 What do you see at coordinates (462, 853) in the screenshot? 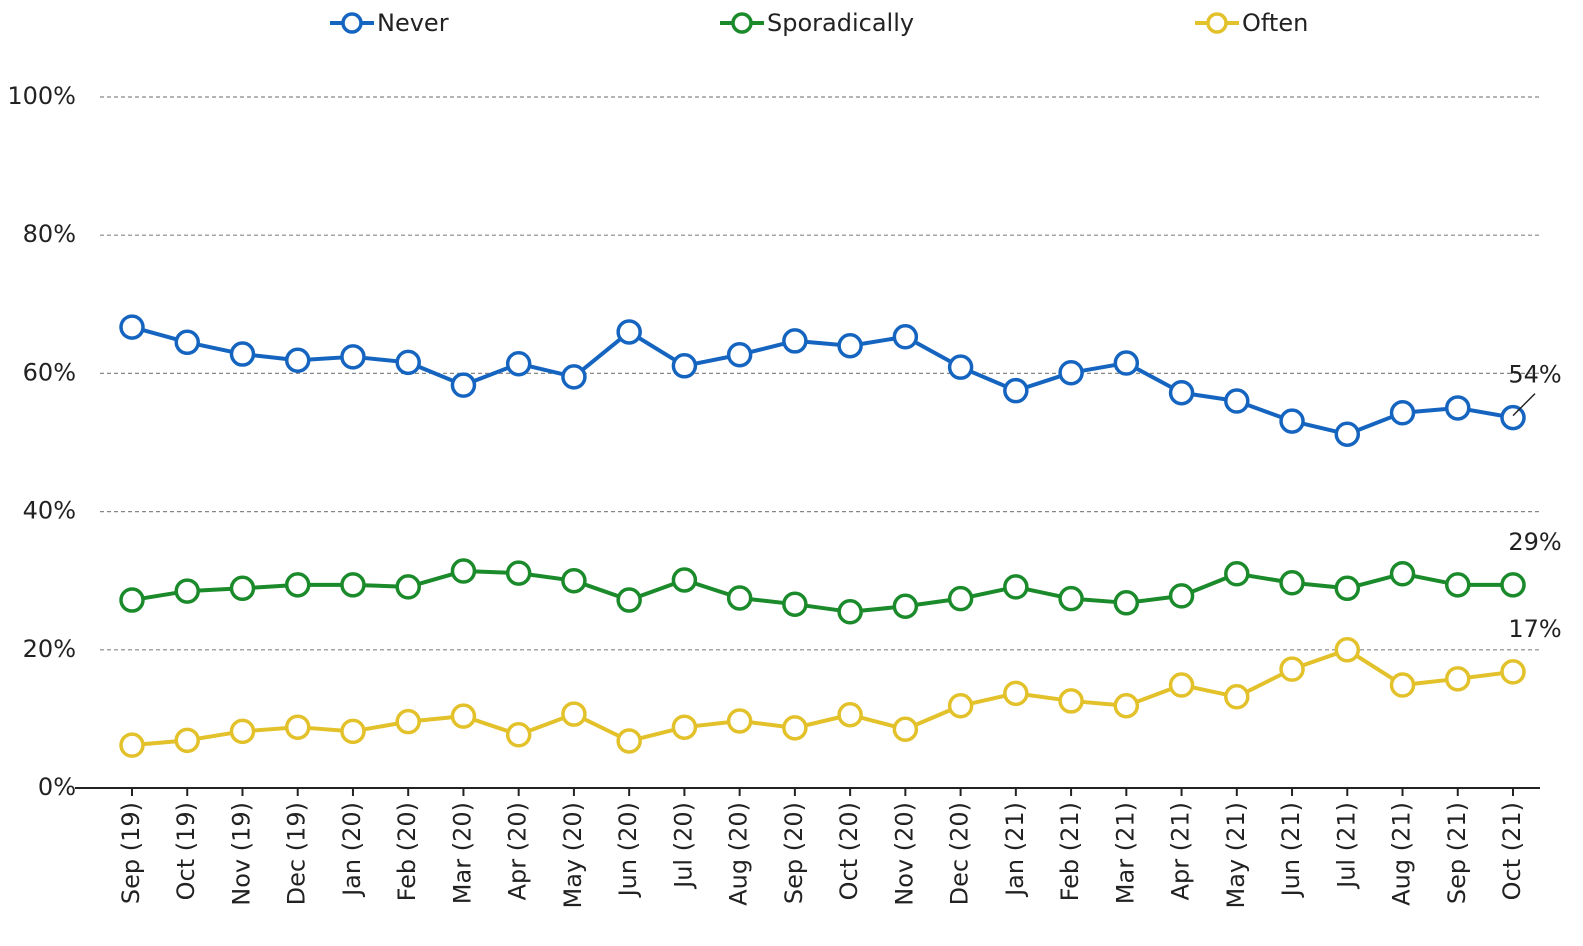
I see `x-tick-label: Mar (20)` at bounding box center [462, 853].